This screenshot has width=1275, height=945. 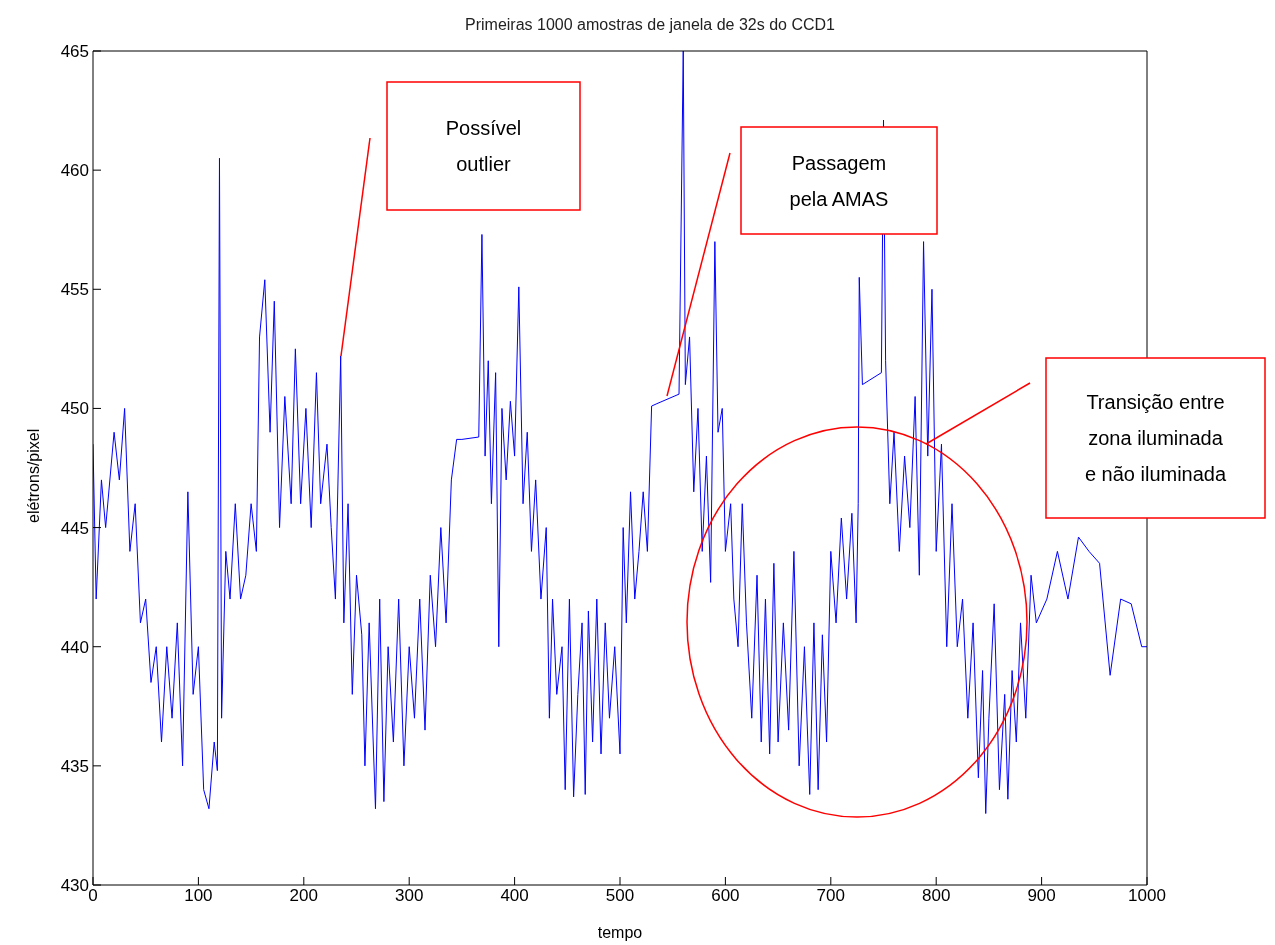 I want to click on x-tick-label: 500, so click(x=620, y=896).